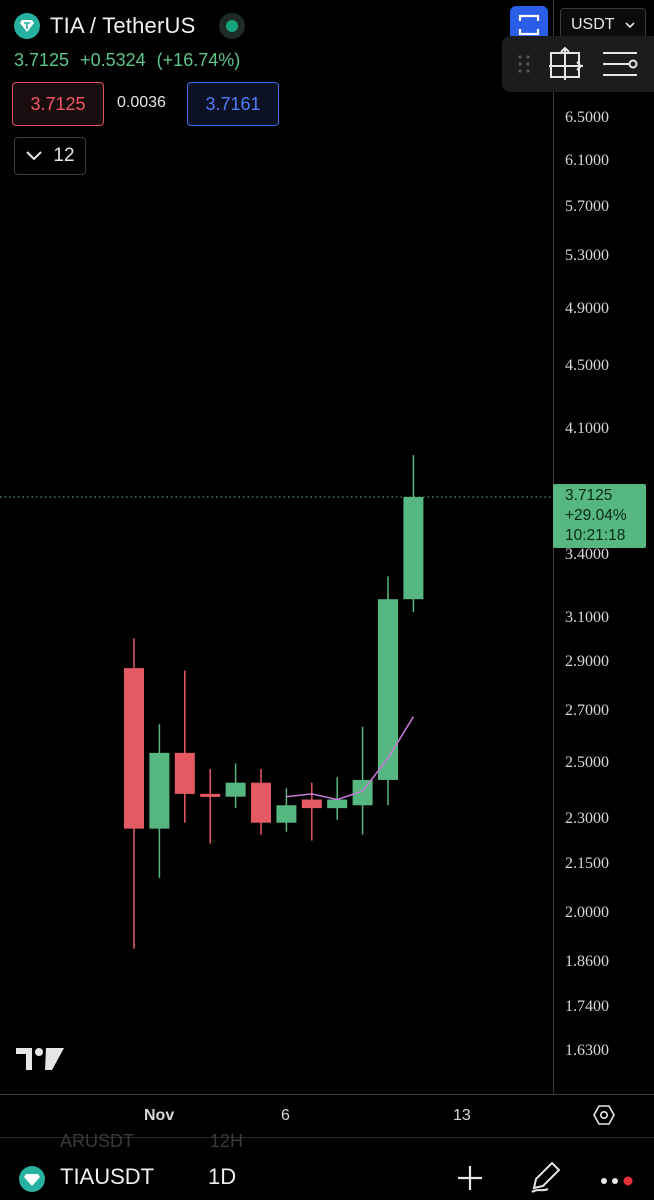 The width and height of the screenshot is (654, 1200). What do you see at coordinates (587, 206) in the screenshot?
I see `price-label: 5.7000` at bounding box center [587, 206].